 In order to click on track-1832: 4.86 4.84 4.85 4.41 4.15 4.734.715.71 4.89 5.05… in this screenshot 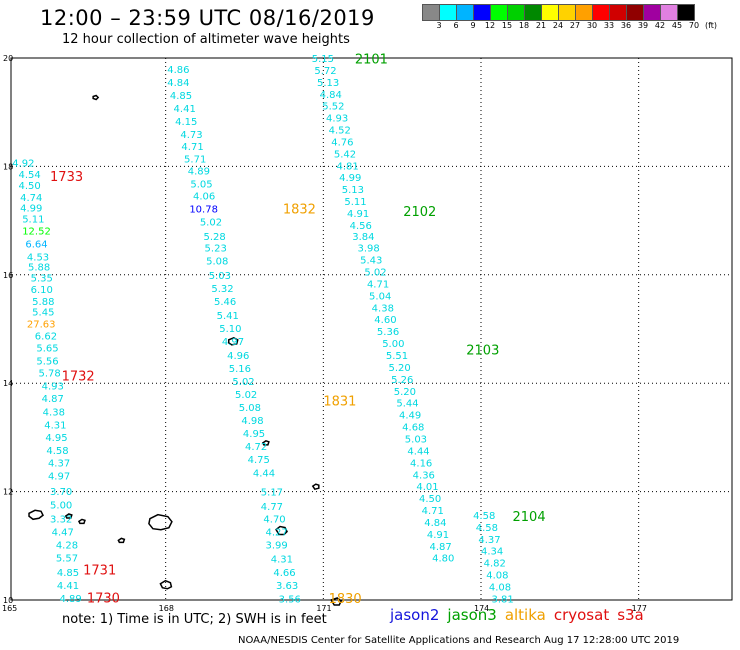, I will do `click(241, 206)`.